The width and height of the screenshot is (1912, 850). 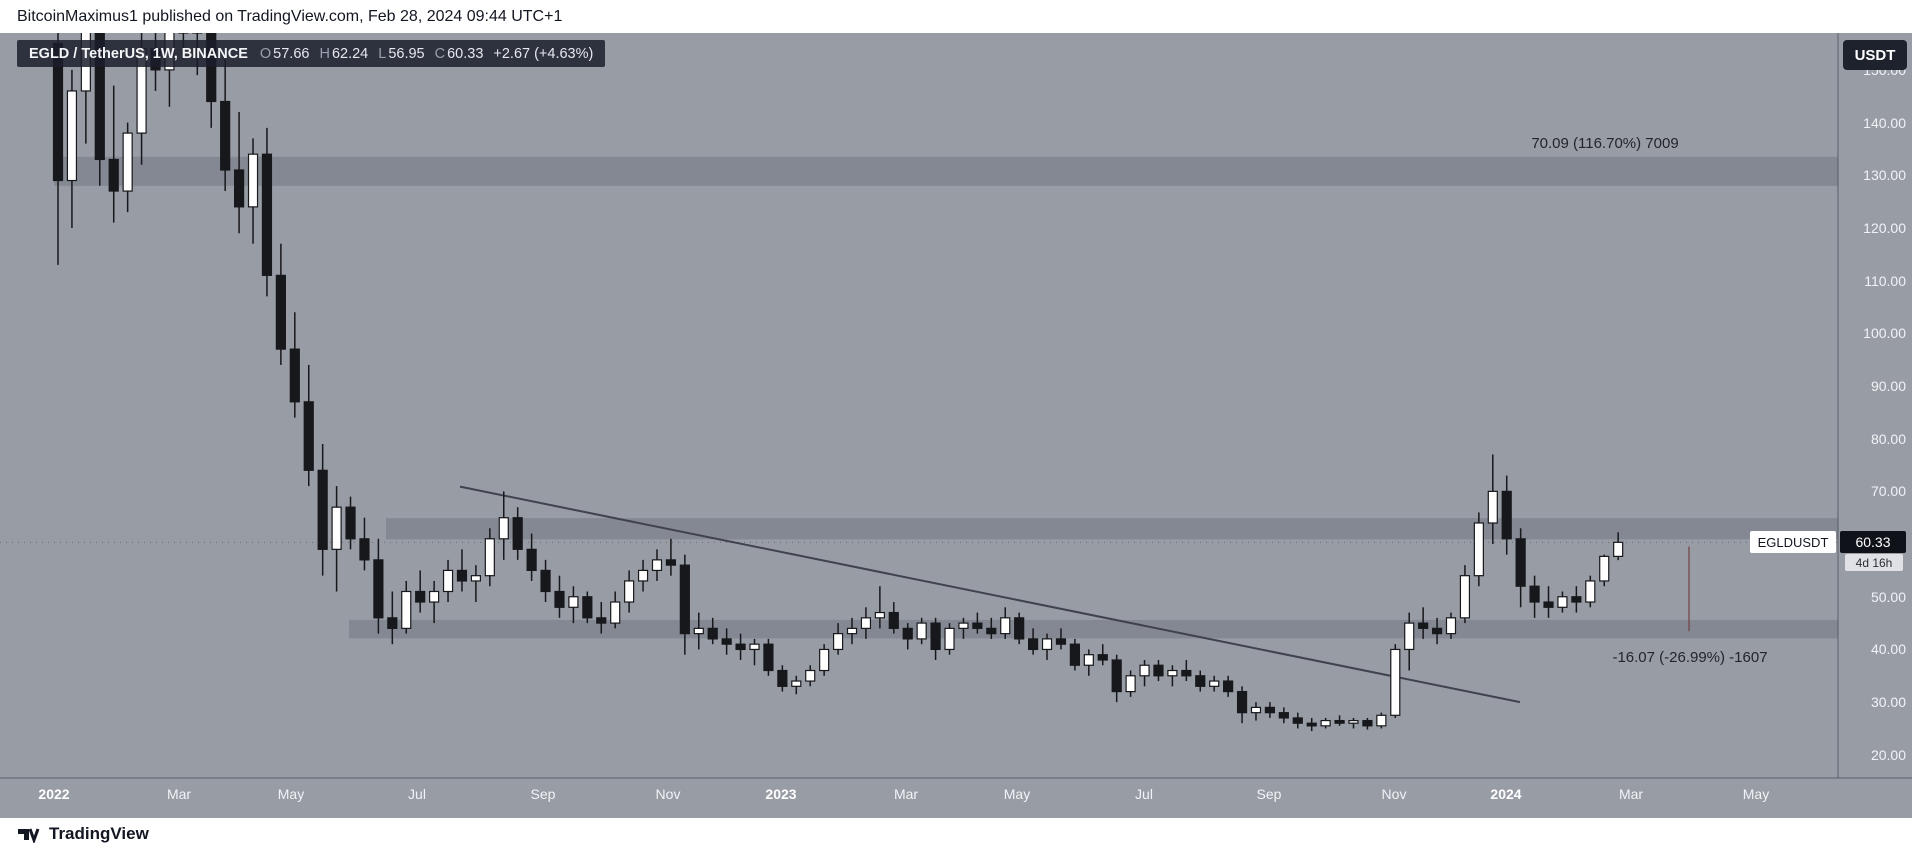 What do you see at coordinates (406, 53) in the screenshot?
I see `low-value: 56.95` at bounding box center [406, 53].